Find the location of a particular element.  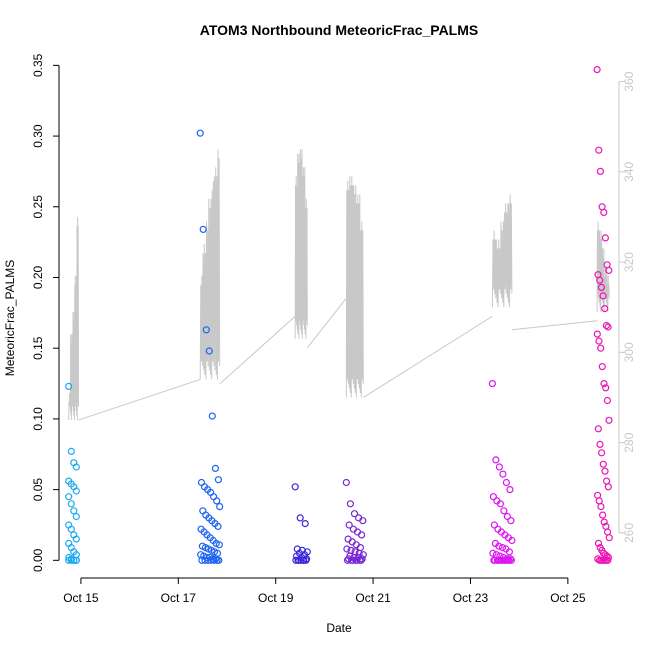

y-right-tick-label: 260 is located at coordinates (629, 533).